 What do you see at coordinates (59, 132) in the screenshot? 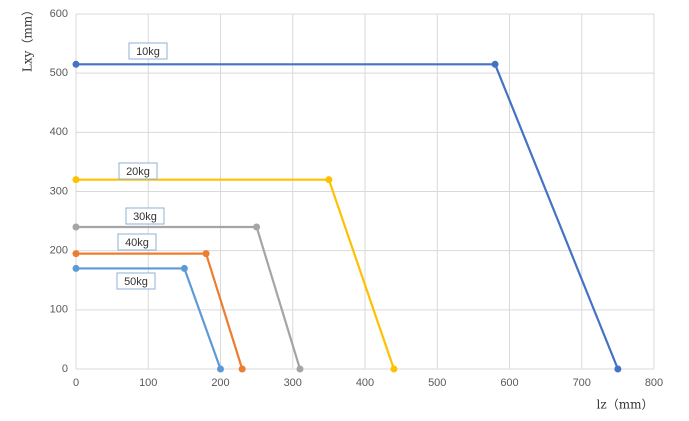
I see `y-tick-label: 400` at bounding box center [59, 132].